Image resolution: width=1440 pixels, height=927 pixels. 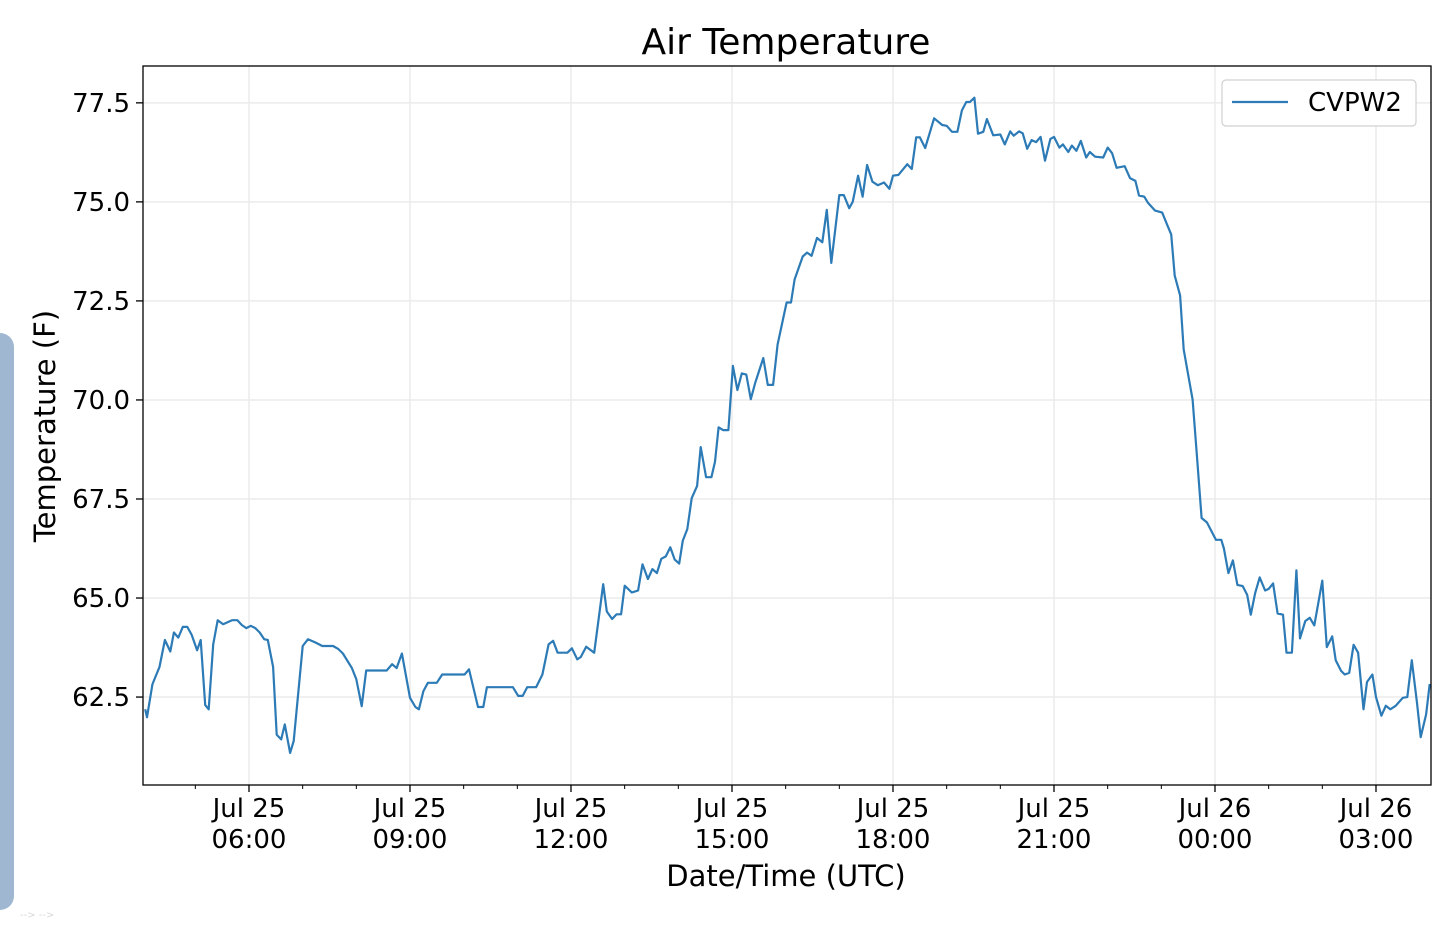 I want to click on y-axis-label: Temperature (F), so click(x=45, y=426).